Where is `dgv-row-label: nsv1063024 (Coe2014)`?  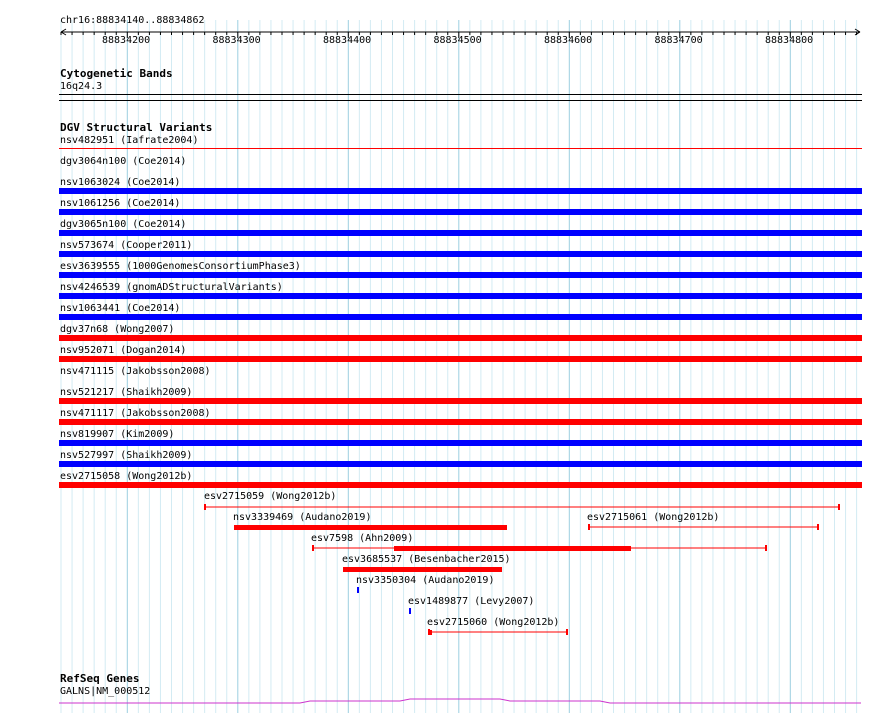
dgv-row-label: nsv1063024 (Coe2014) is located at coordinates (120, 182).